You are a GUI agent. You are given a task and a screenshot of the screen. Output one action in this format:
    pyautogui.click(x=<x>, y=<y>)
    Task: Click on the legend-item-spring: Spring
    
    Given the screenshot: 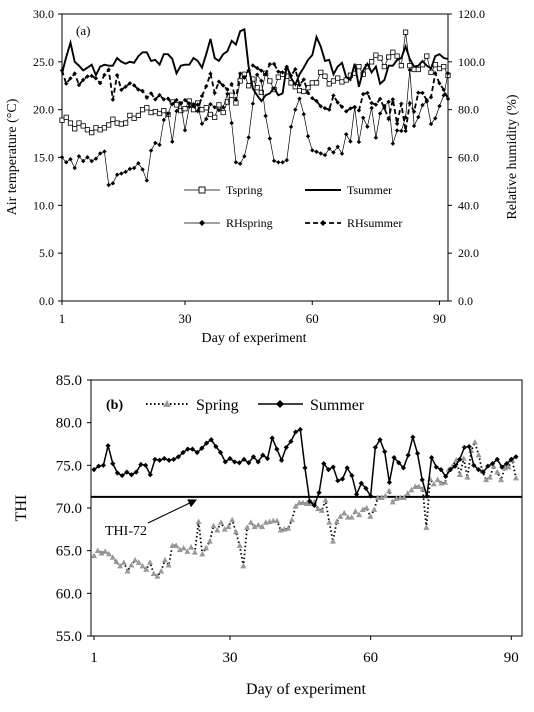 What is the action you would take?
    pyautogui.click(x=192, y=405)
    